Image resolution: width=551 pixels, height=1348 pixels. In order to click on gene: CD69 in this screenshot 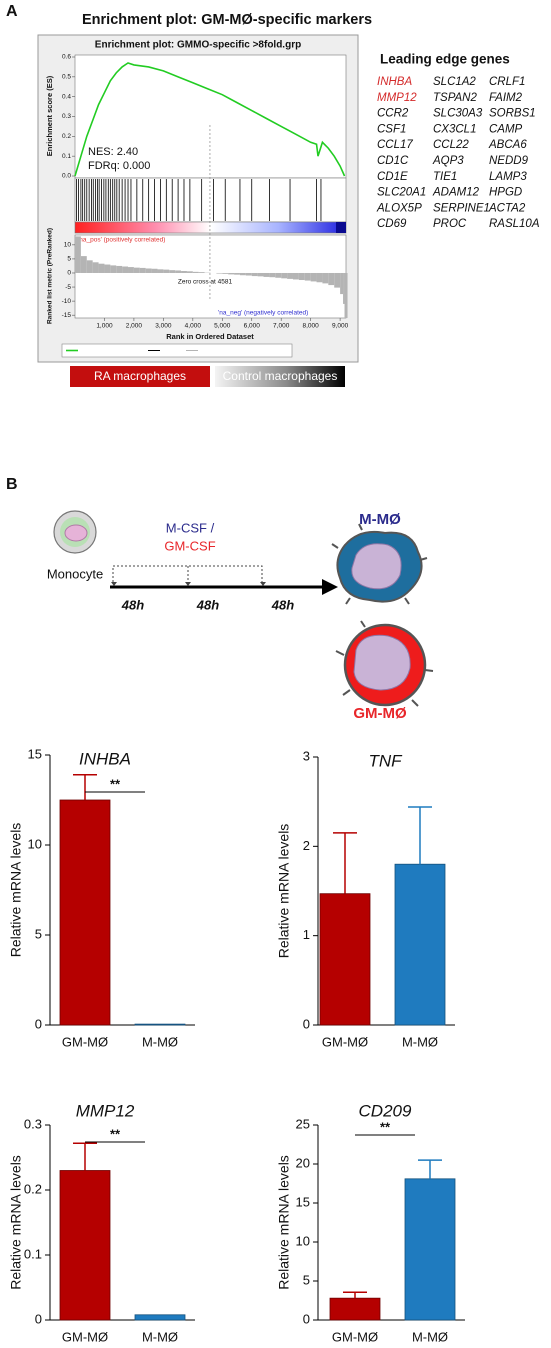, I will do `click(392, 224)`.